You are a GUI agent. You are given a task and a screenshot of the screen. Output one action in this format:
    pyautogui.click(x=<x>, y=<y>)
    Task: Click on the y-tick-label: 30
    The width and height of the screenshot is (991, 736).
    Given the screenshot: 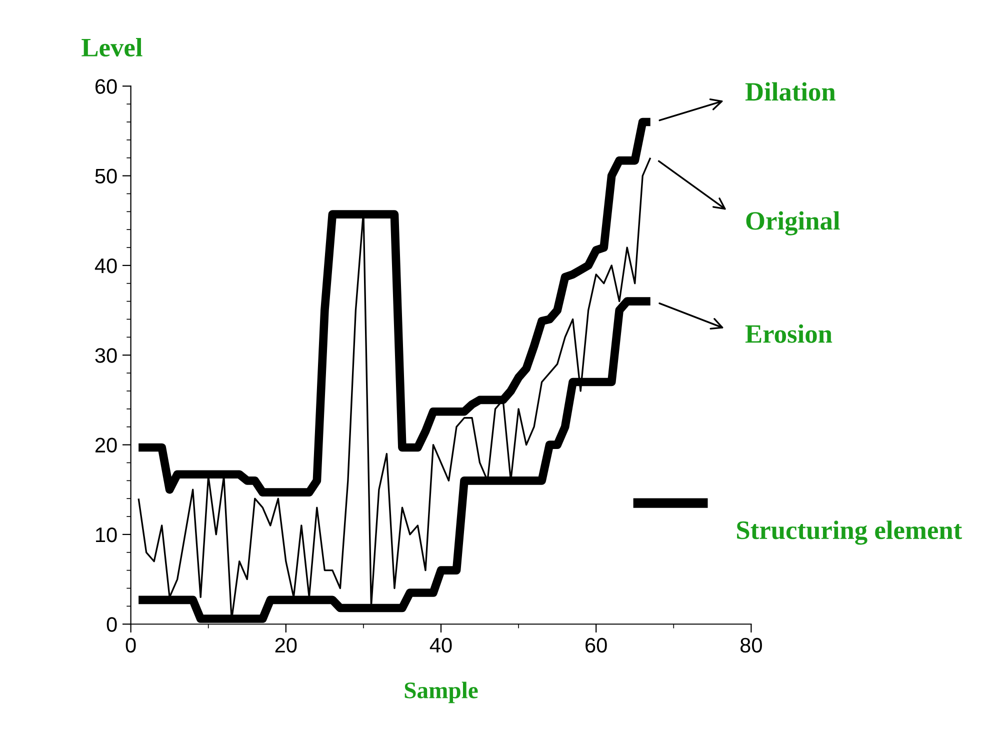 What is the action you would take?
    pyautogui.click(x=106, y=355)
    